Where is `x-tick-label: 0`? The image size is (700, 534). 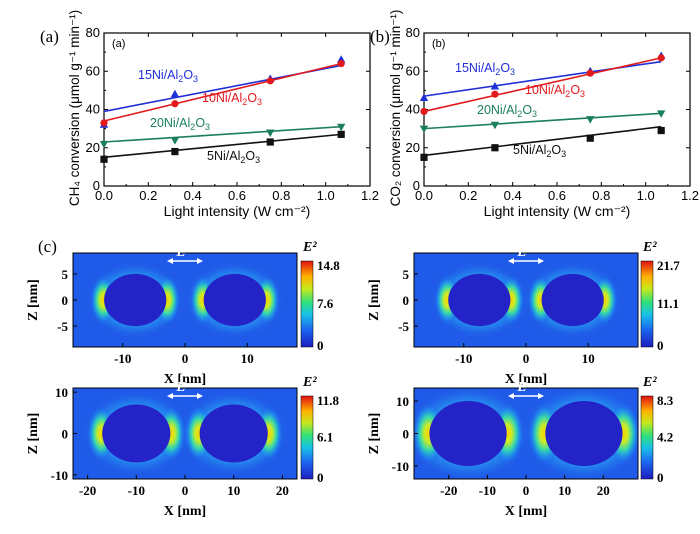
x-tick-label: 0 is located at coordinates (526, 490).